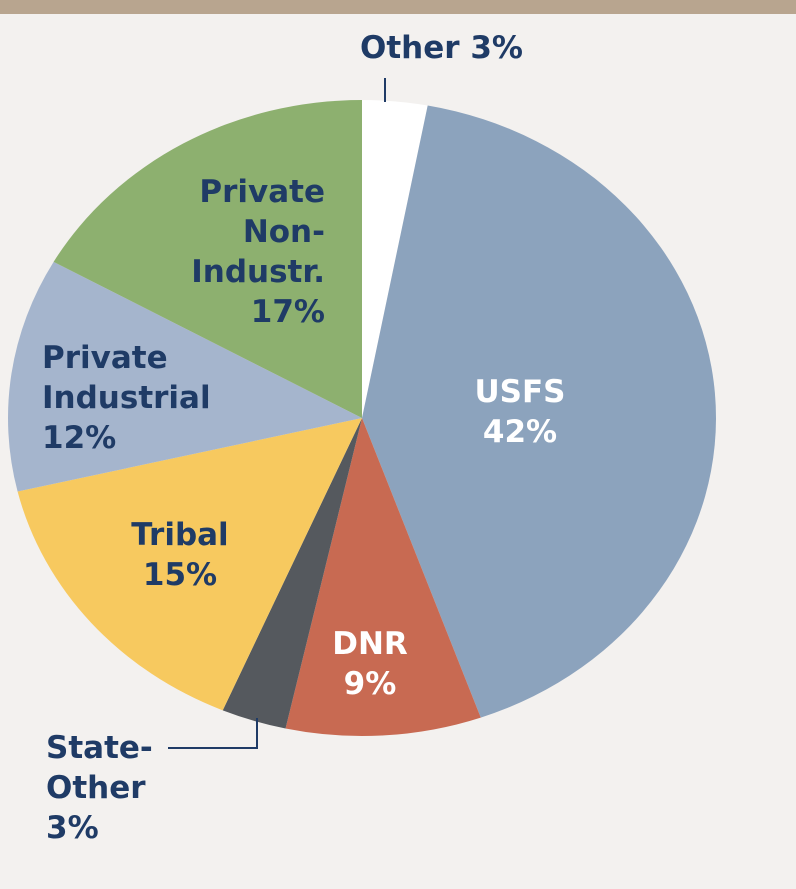  Describe the element at coordinates (180, 555) in the screenshot. I see `slice-label: Tribal 15%` at that location.